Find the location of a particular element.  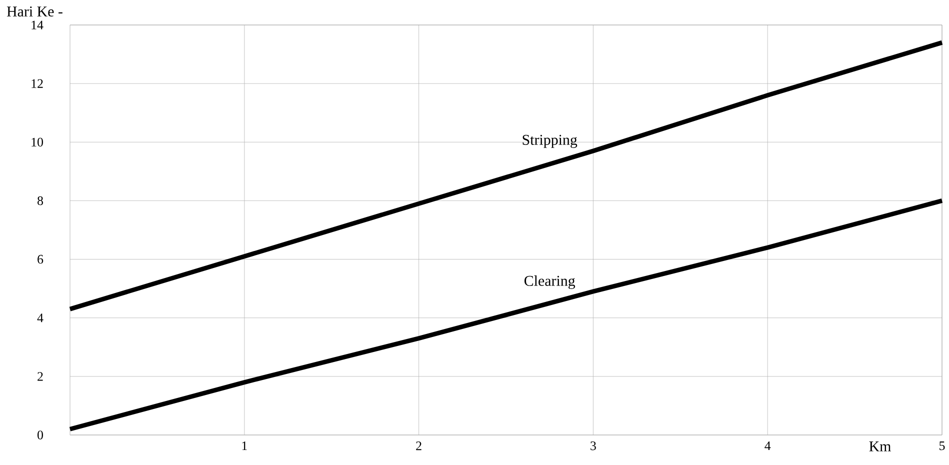

x-tick-label: 3 is located at coordinates (593, 445).